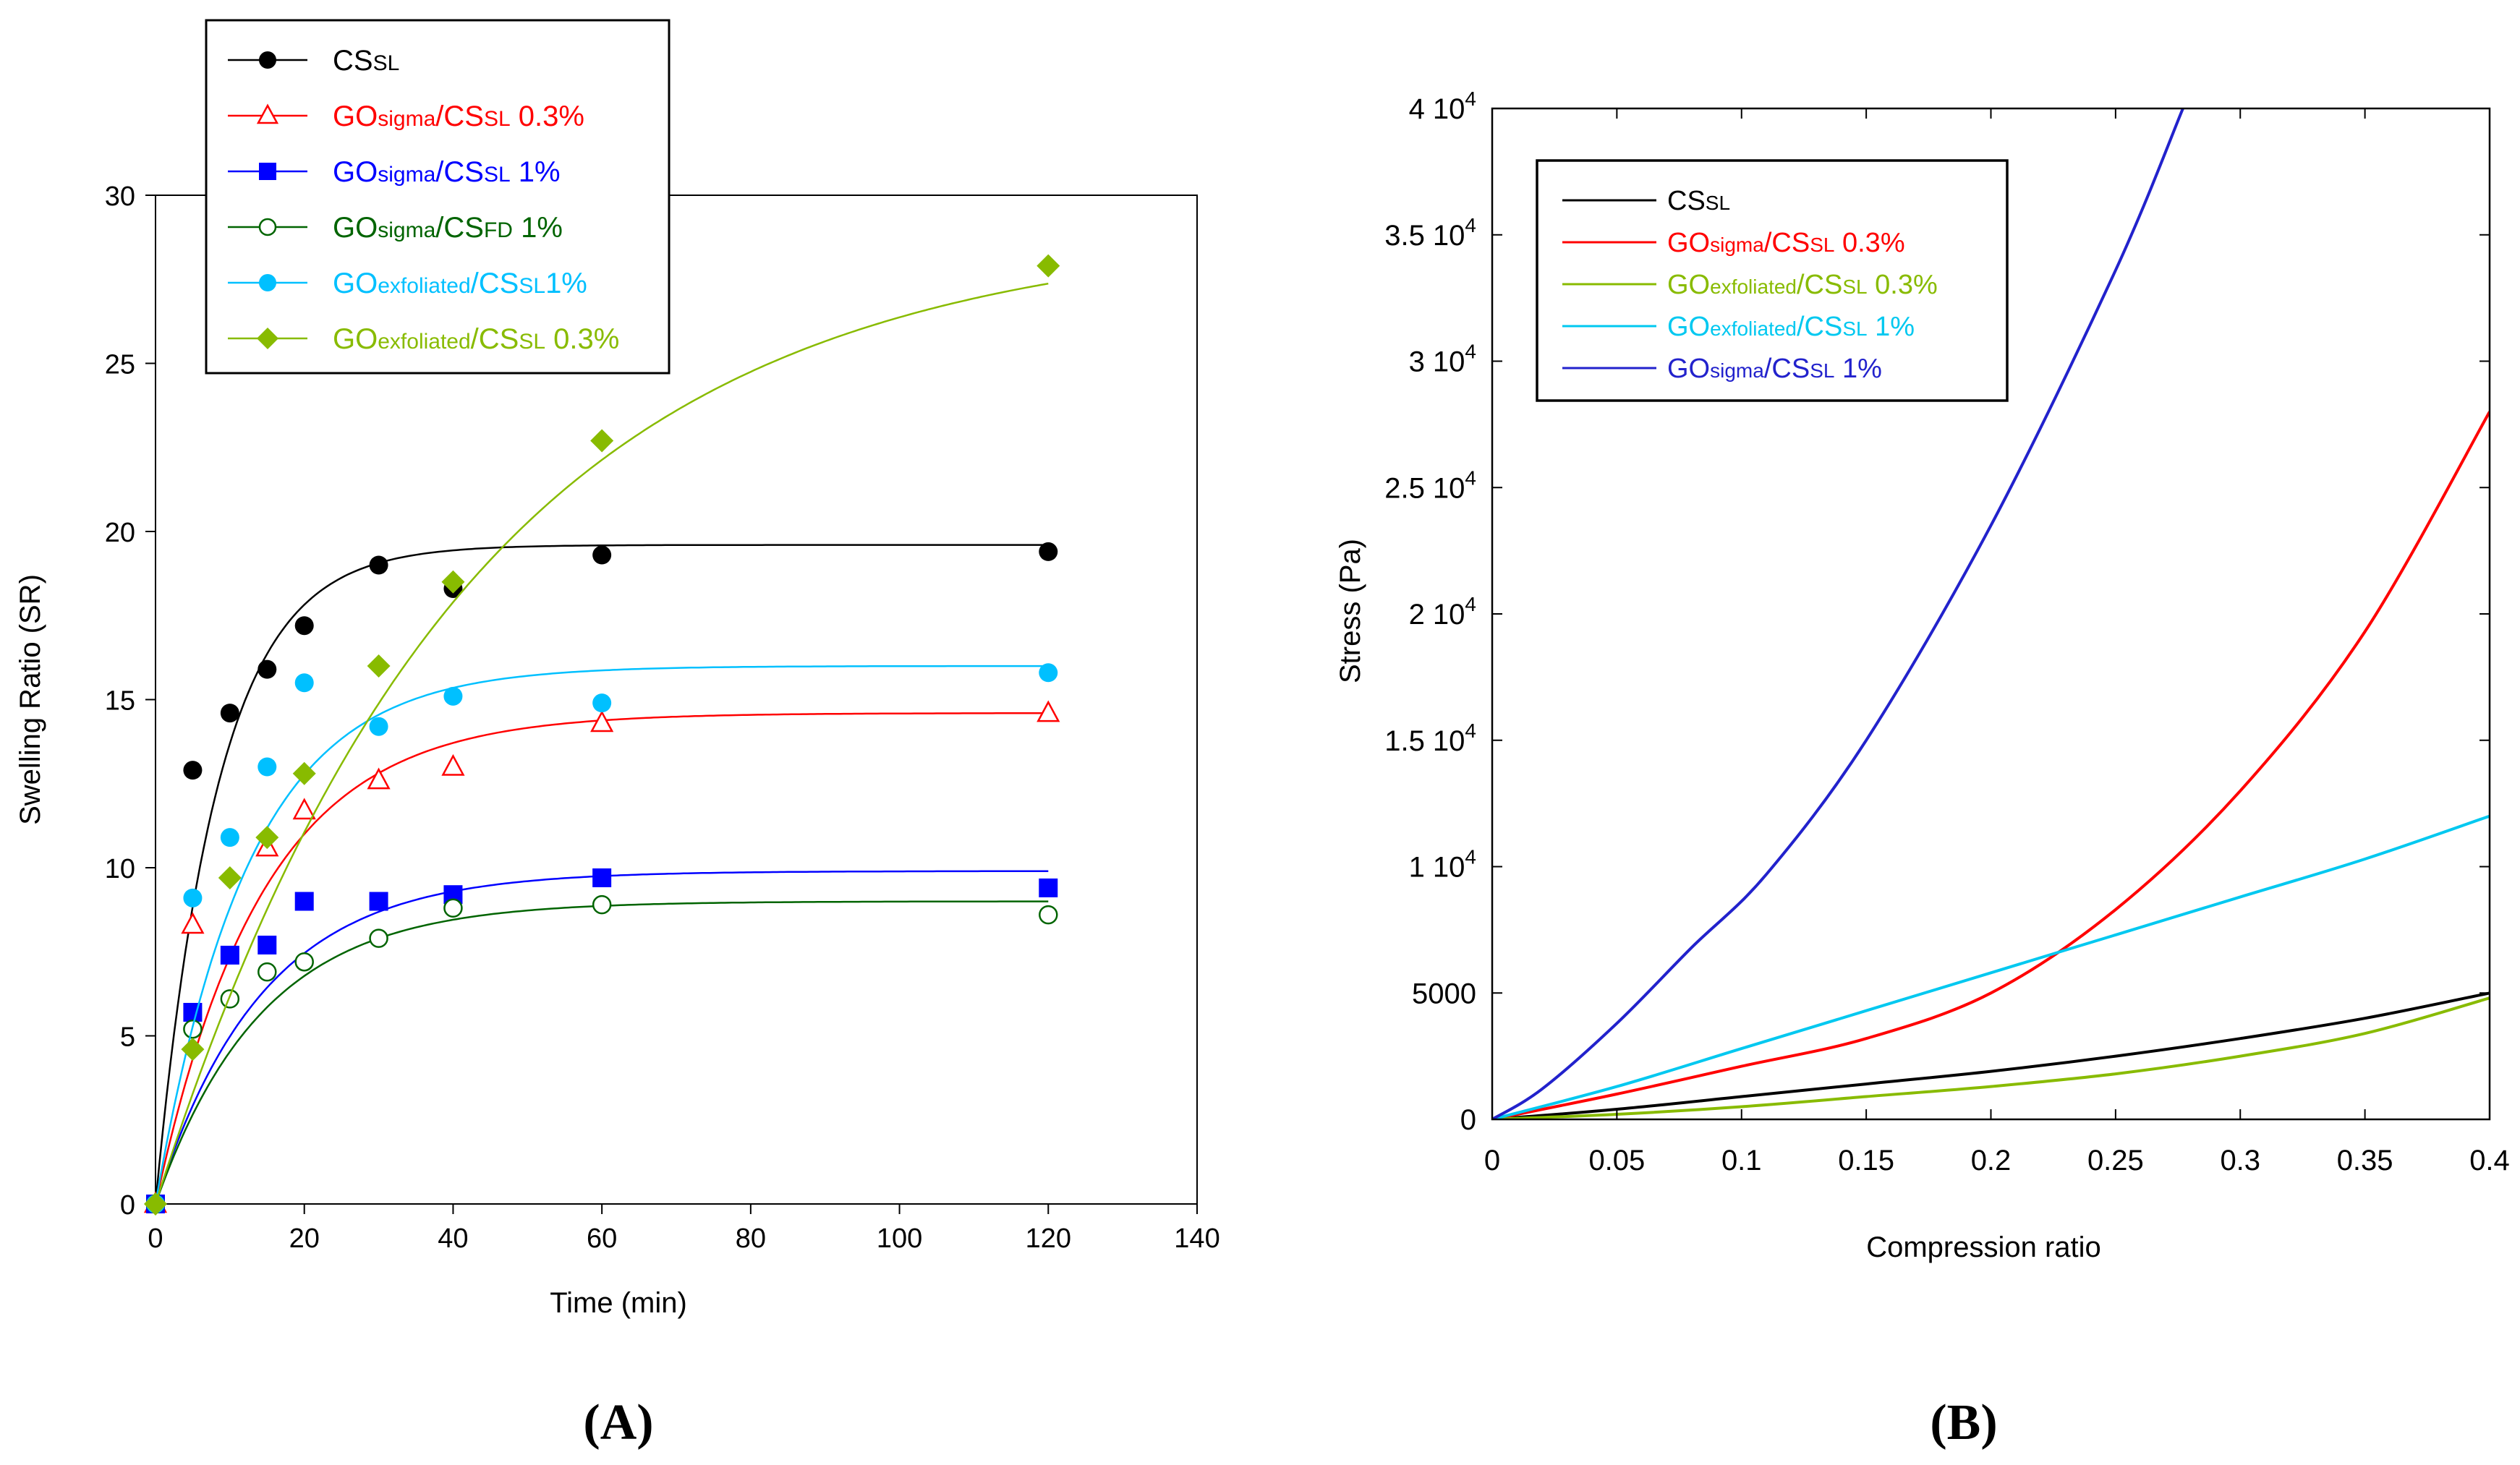 The height and width of the screenshot is (1465, 2520). Describe the element at coordinates (120, 196) in the screenshot. I see `y-tick-label: 30` at that location.